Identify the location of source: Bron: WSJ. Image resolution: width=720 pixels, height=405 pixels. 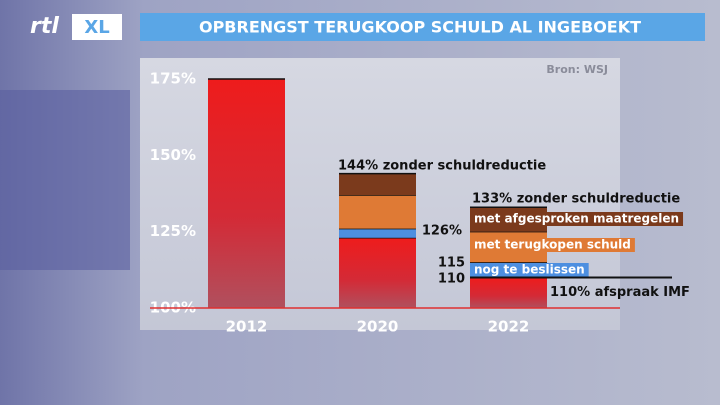
(577, 69).